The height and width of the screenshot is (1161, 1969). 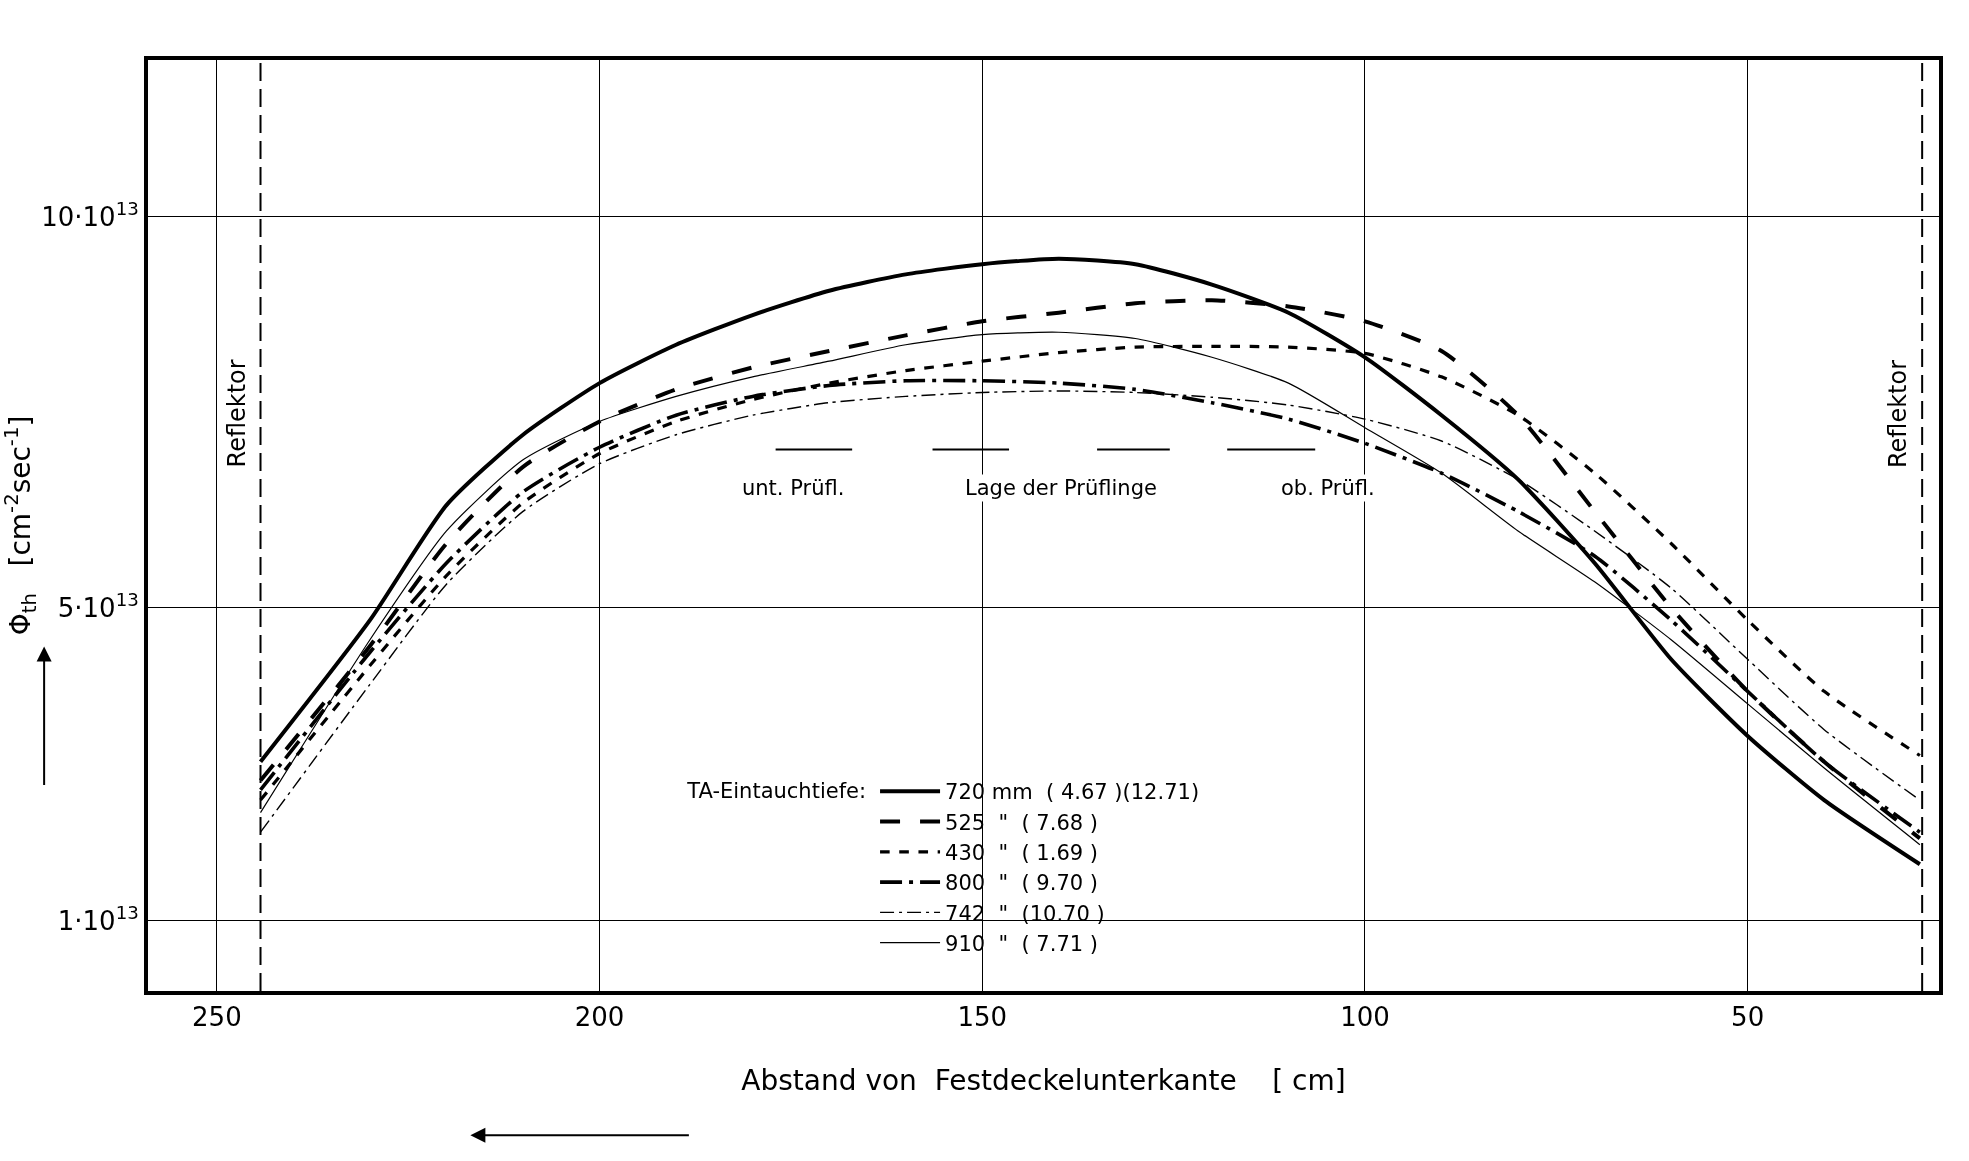 I want to click on x-tick-label: 250, so click(x=217, y=1017).